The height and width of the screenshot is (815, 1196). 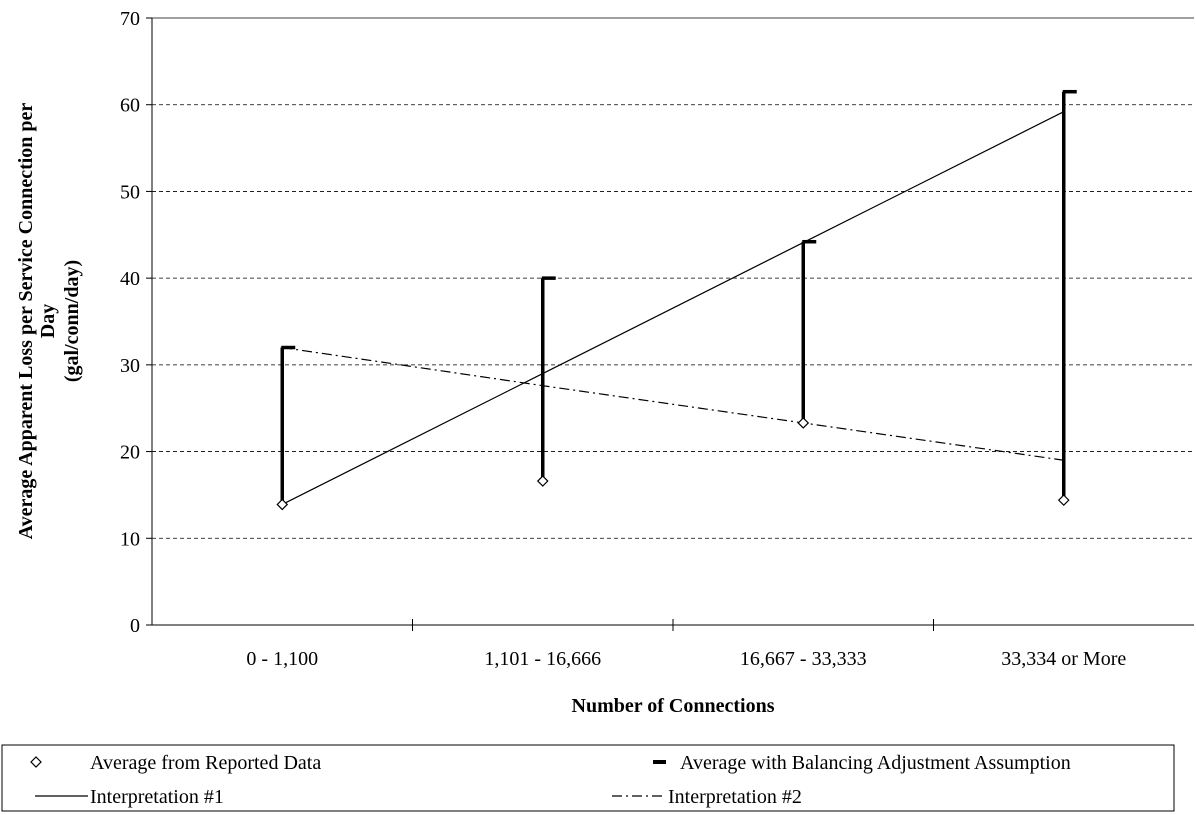 What do you see at coordinates (135, 626) in the screenshot?
I see `y-tick-label: 0` at bounding box center [135, 626].